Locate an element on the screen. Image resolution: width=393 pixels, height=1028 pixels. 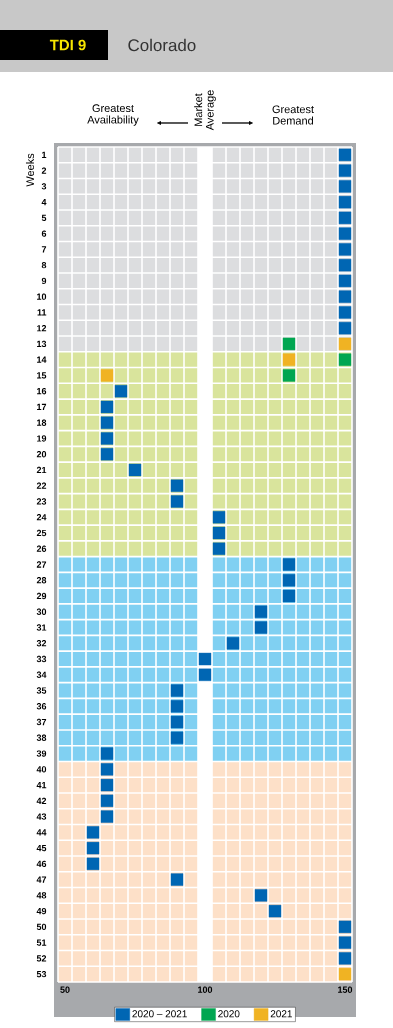
y-tick-label: 40 is located at coordinates (41, 769).